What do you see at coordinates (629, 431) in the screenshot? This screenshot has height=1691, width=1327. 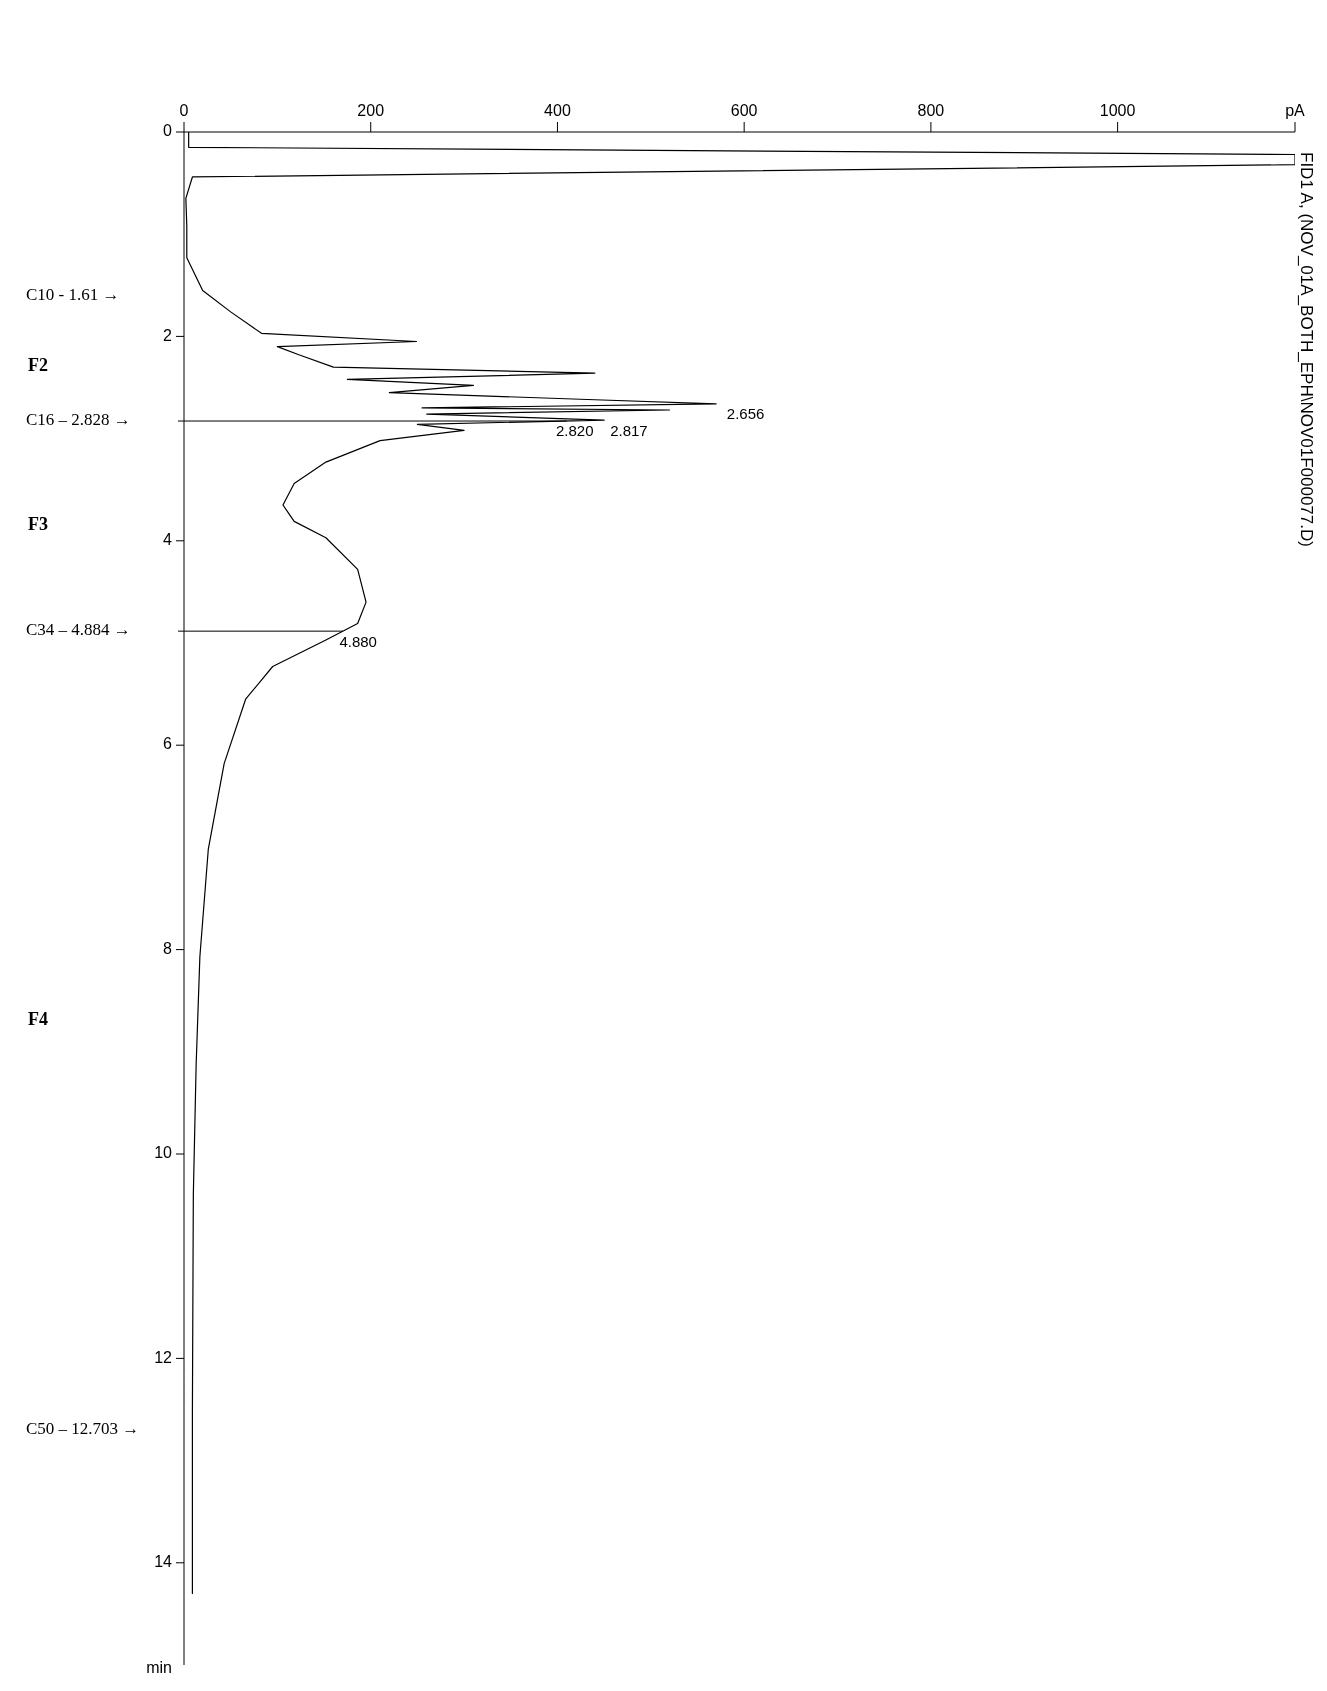 I see `annotation: 2.817` at bounding box center [629, 431].